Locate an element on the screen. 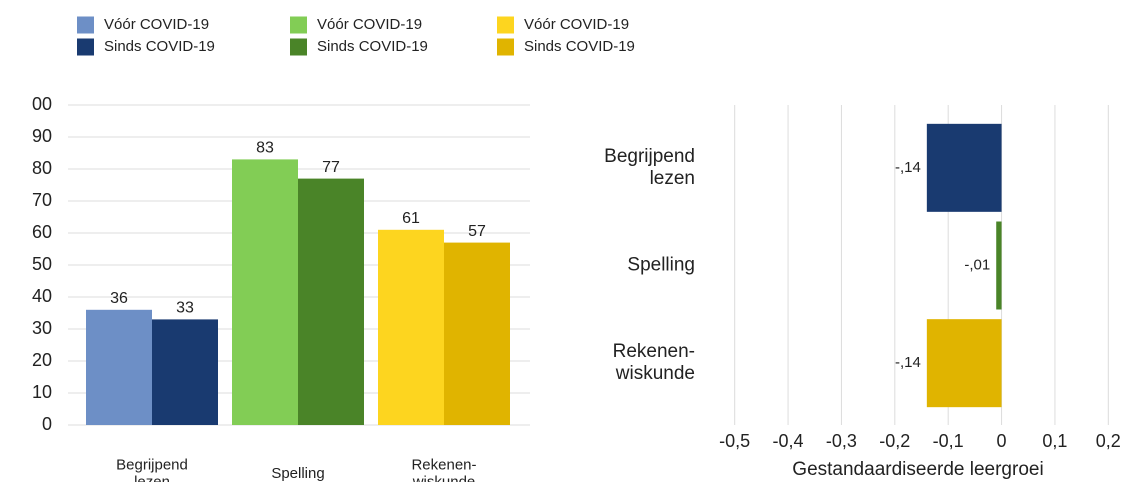 The width and height of the screenshot is (1135, 482). y-tick-label: Begrijpend lezen is located at coordinates (649, 167).